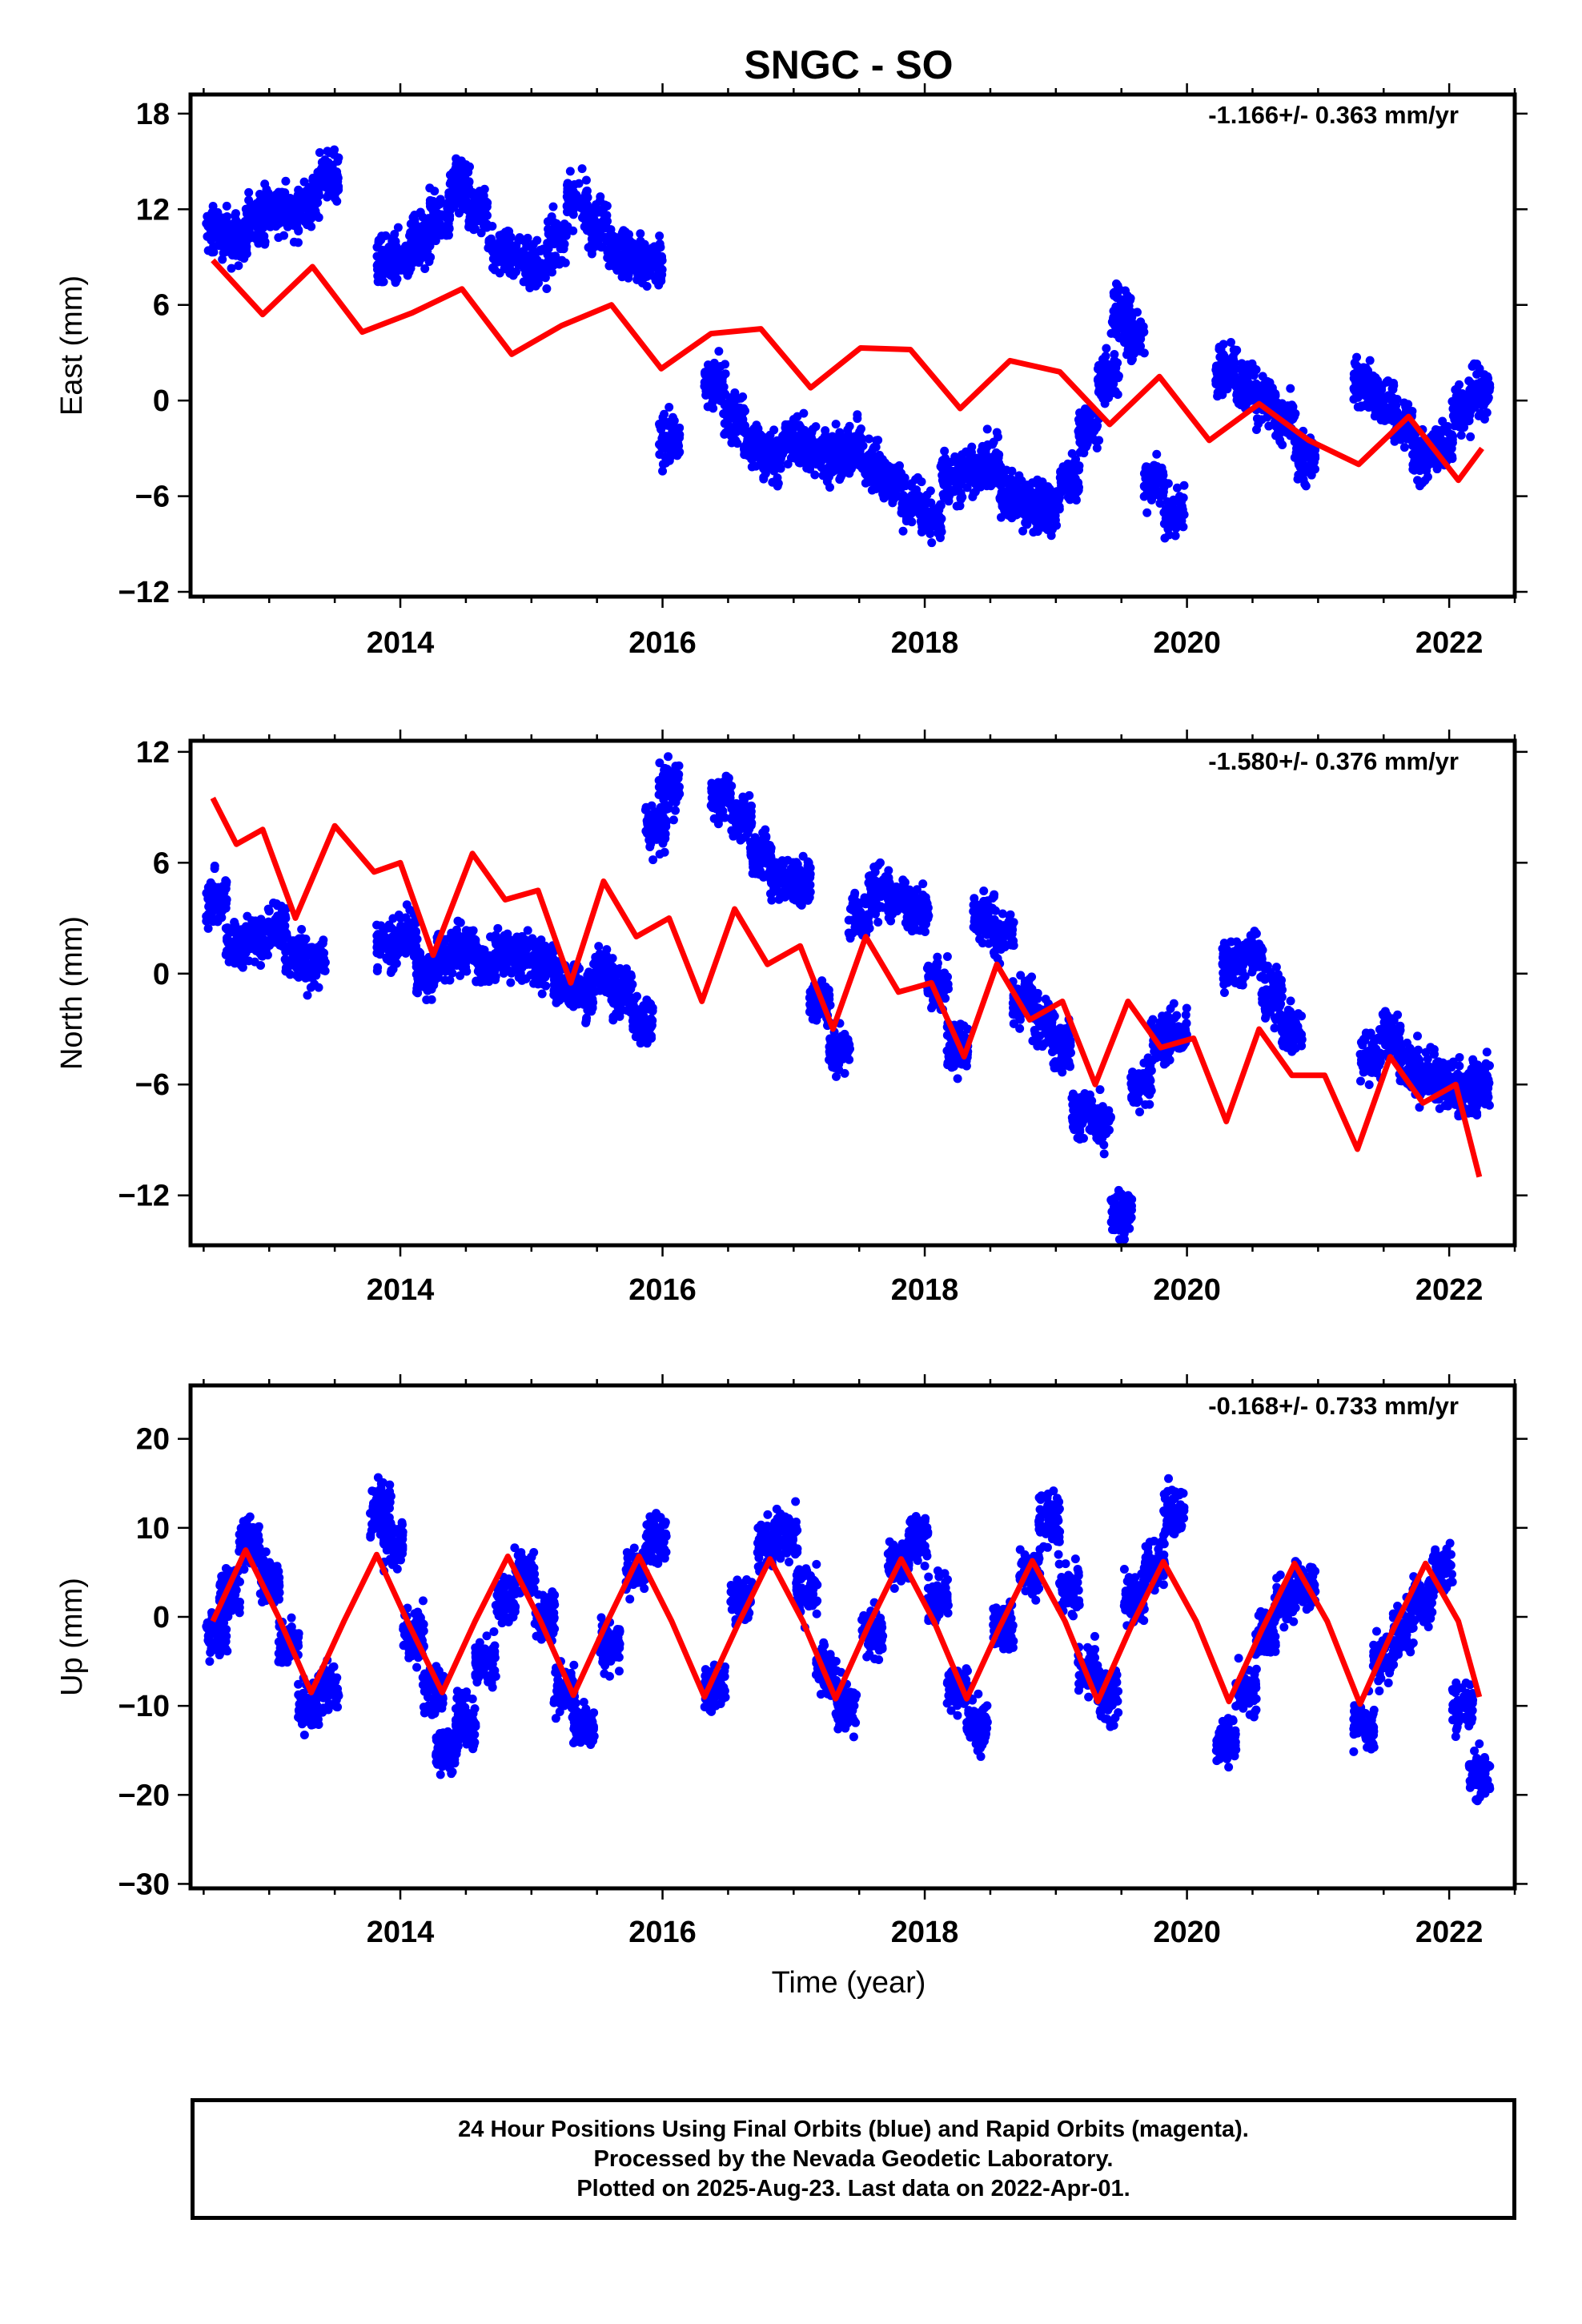 The width and height of the screenshot is (1582, 2324). What do you see at coordinates (161, 306) in the screenshot?
I see `y-tick-label: 6` at bounding box center [161, 306].